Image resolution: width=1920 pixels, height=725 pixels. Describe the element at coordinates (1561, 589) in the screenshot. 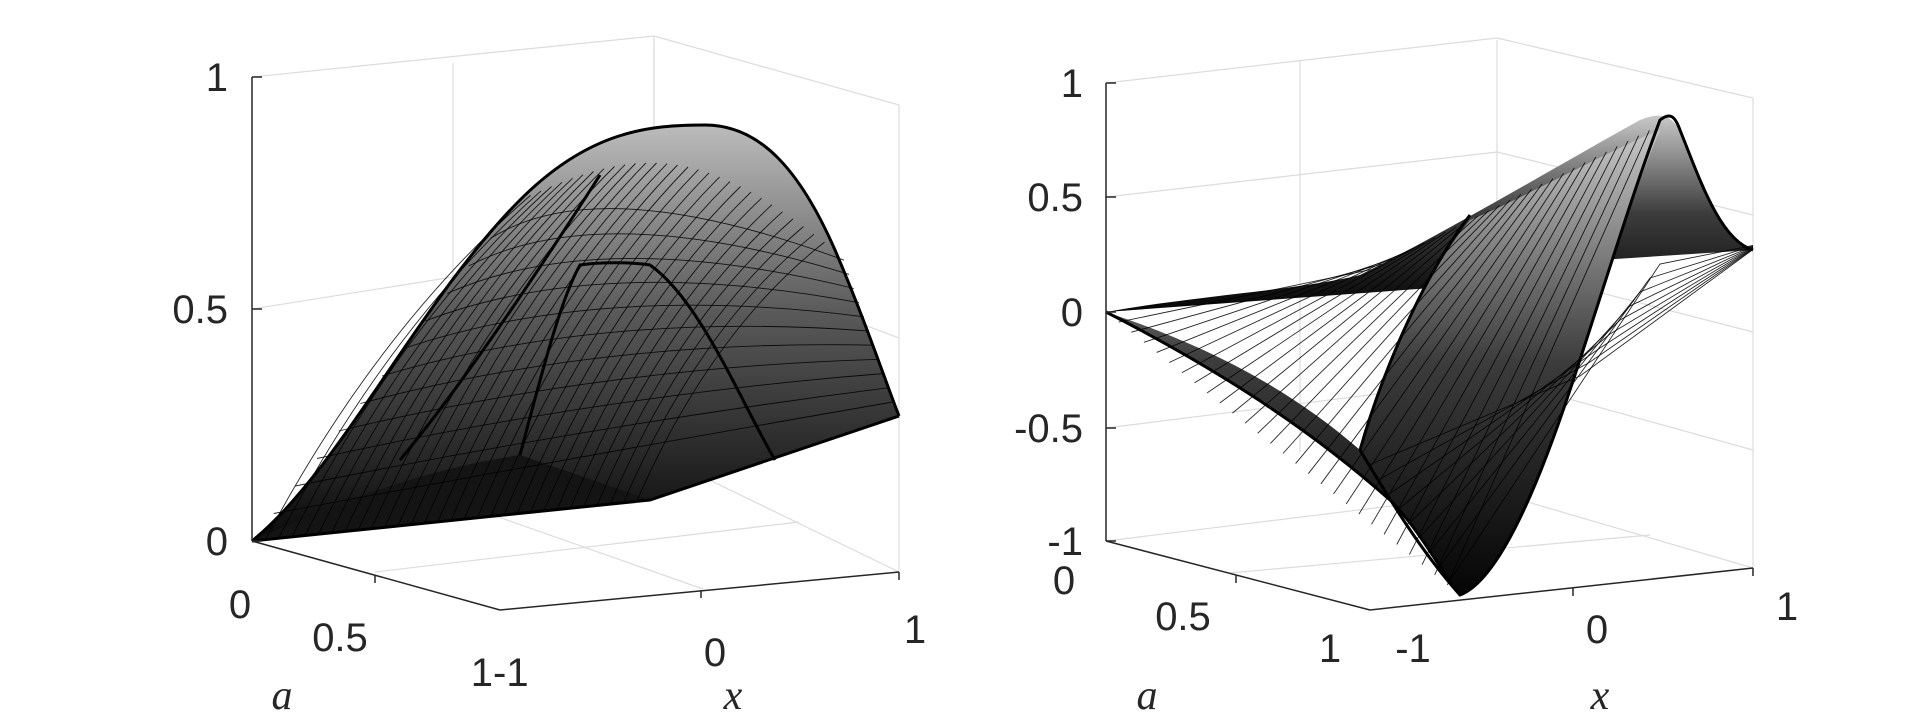

I see `right-x-axis` at that location.